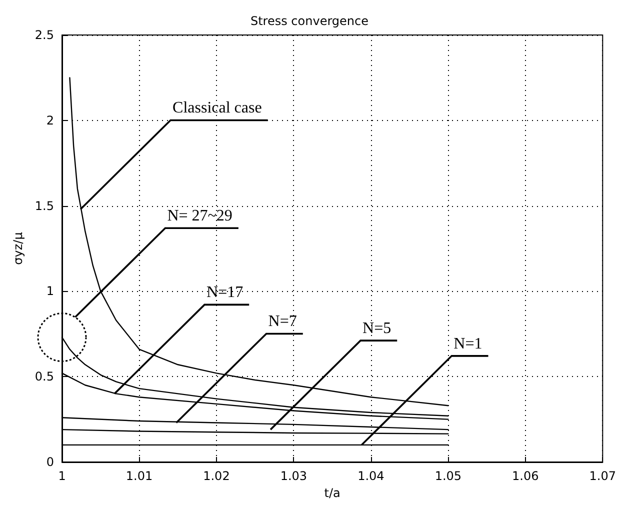 The width and height of the screenshot is (619, 506). Describe the element at coordinates (309, 21) in the screenshot. I see `chart-title: Stress convergence` at that location.